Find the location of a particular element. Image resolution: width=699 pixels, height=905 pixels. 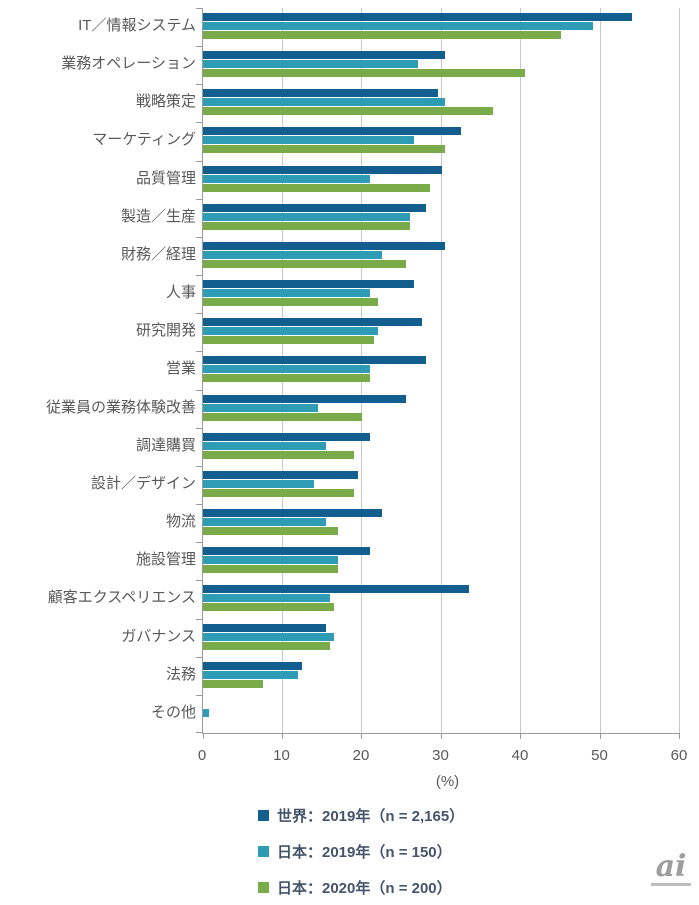

watermark-text: ai is located at coordinates (671, 866).